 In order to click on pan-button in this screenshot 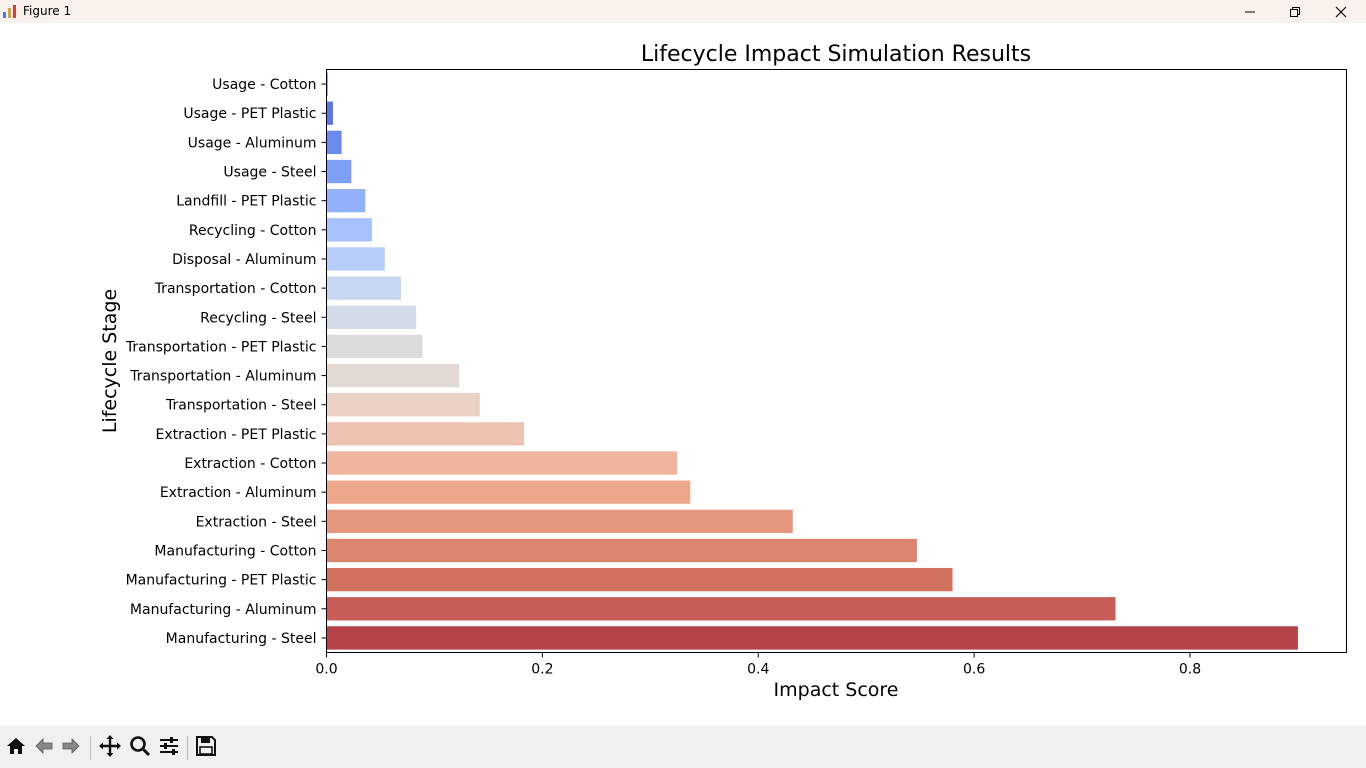, I will do `click(110, 748)`.